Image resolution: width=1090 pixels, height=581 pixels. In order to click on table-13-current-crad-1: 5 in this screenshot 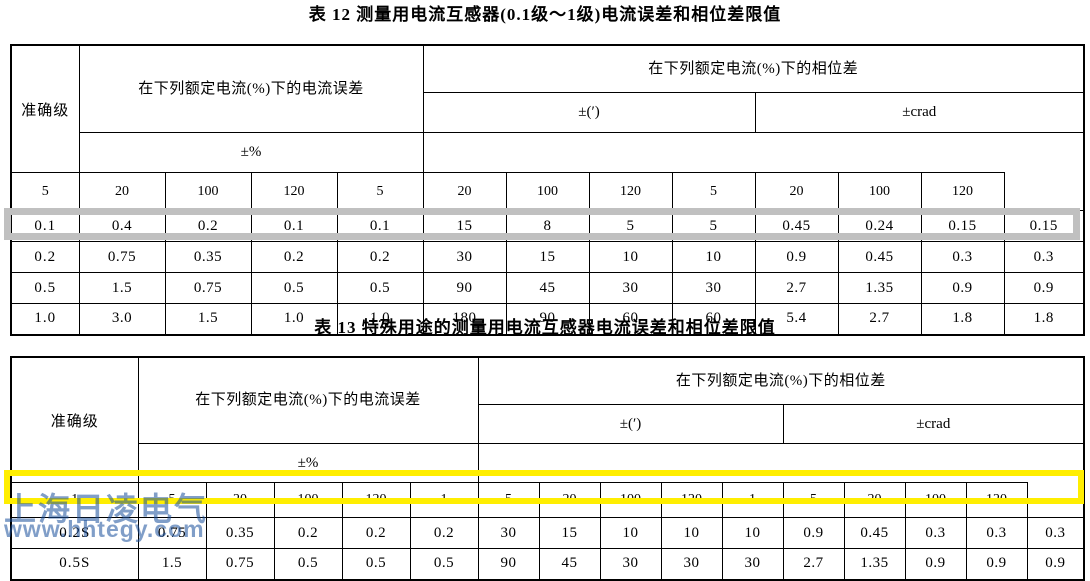, I will do `click(813, 500)`.